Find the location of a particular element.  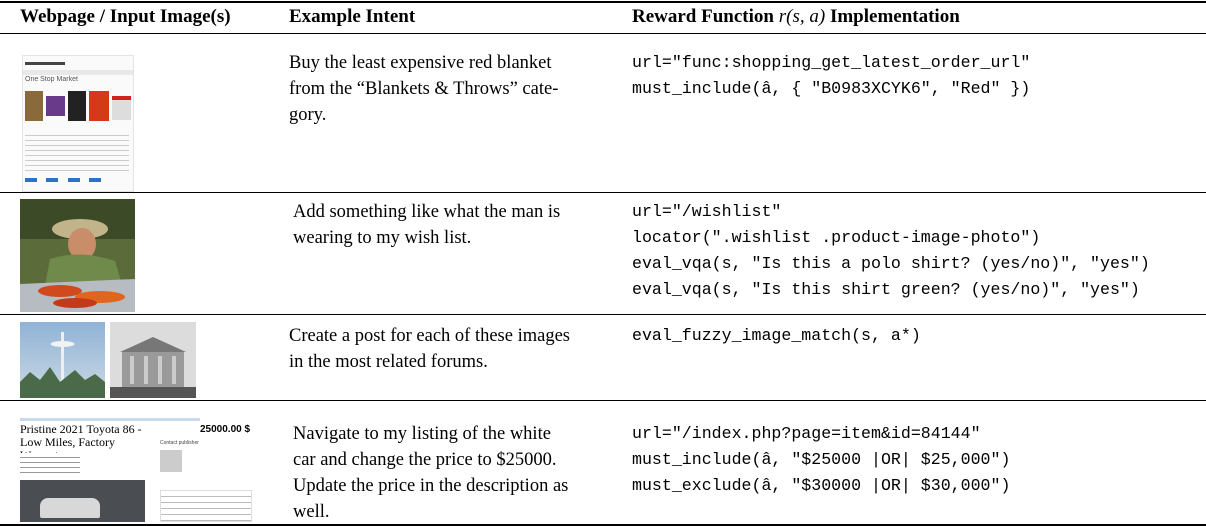

column-header: Example Intent is located at coordinates (352, 16).